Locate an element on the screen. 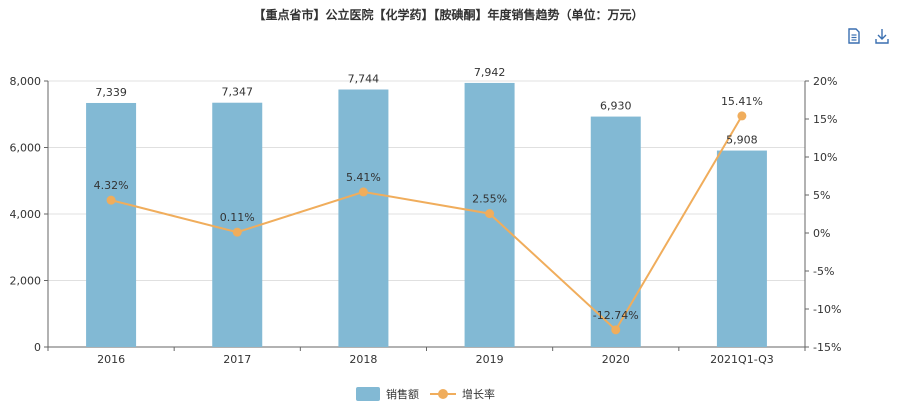 The height and width of the screenshot is (408, 897). growth-value-label: -12.74% is located at coordinates (616, 315).